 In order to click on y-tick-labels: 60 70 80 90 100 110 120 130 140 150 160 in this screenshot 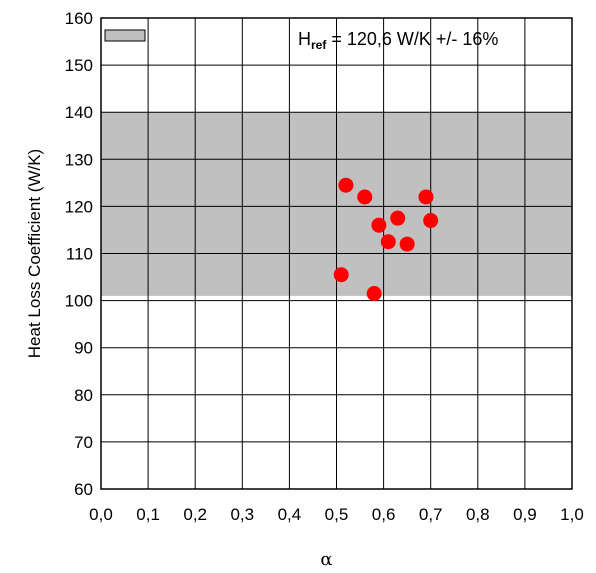, I will do `click(79, 254)`.